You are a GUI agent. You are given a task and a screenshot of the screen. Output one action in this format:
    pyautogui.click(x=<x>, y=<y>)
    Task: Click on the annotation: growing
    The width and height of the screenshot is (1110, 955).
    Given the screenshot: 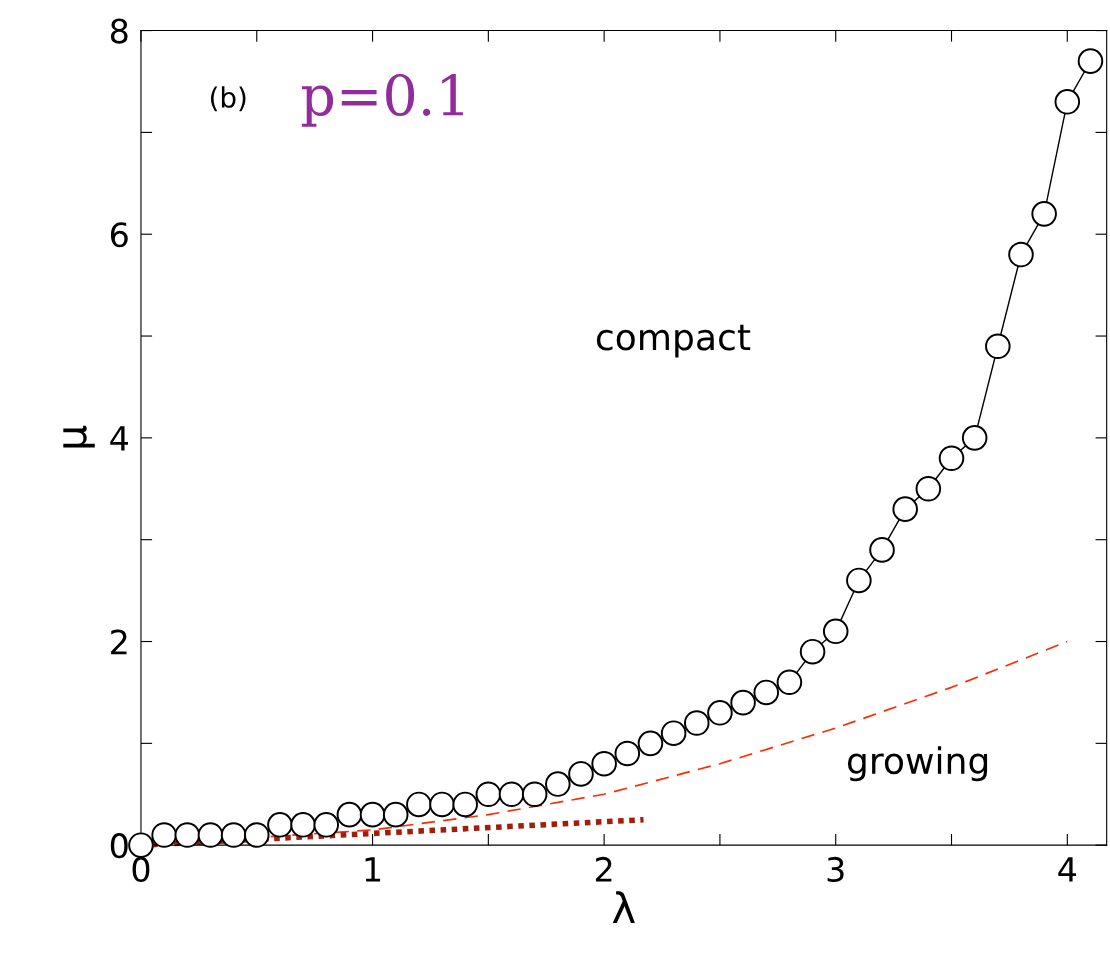 What is the action you would take?
    pyautogui.click(x=917, y=764)
    